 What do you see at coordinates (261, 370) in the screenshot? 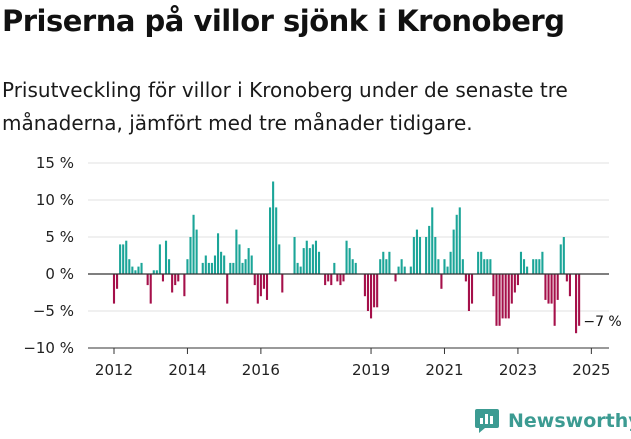
I see `x-tick-label: 2016` at bounding box center [261, 370].